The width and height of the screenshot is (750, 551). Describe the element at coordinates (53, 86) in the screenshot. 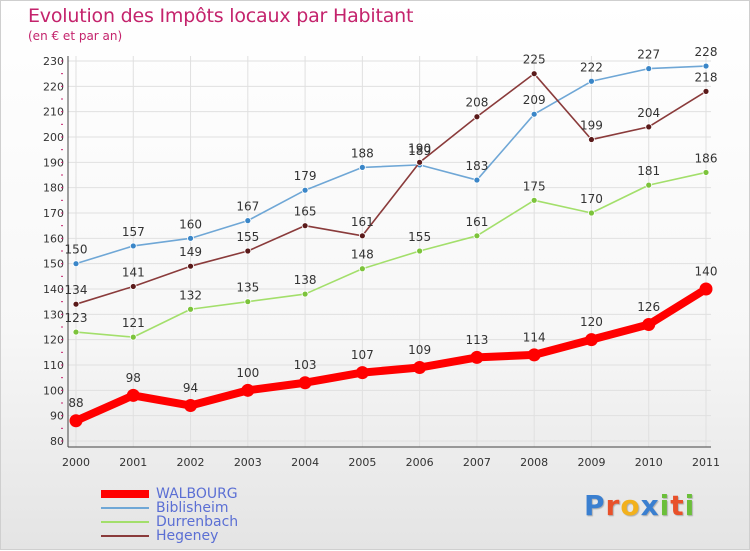

I see `y-tick-label: 220` at that location.